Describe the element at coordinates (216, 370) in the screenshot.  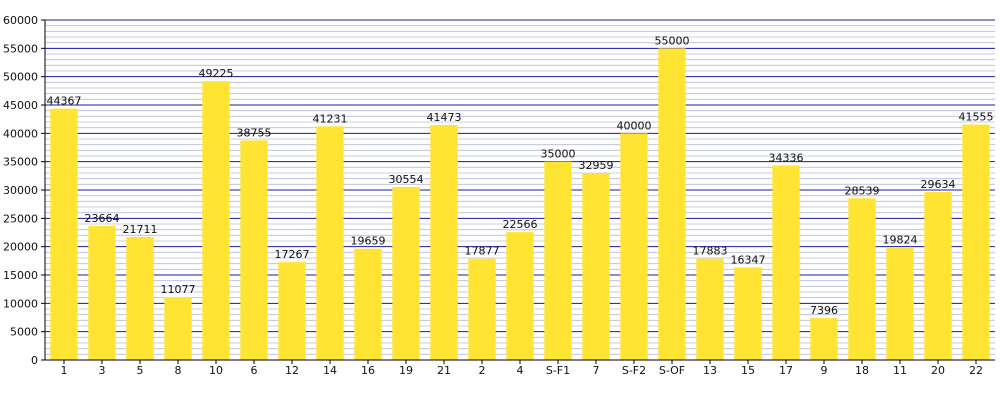
I see `x-tick-label: 10` at that location.